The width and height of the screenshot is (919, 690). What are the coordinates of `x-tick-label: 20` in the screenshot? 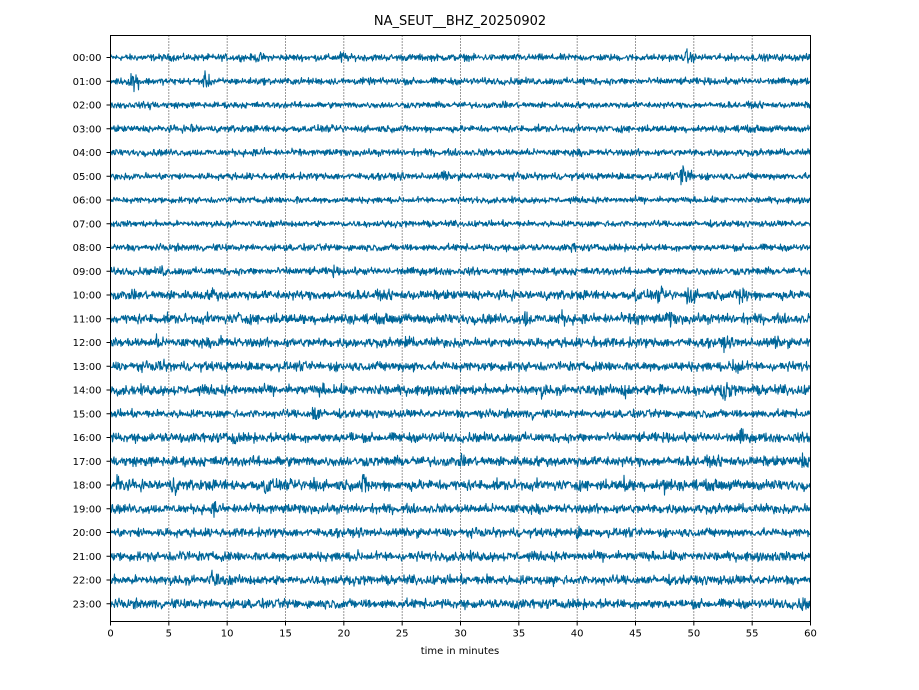 It's located at (343, 634).